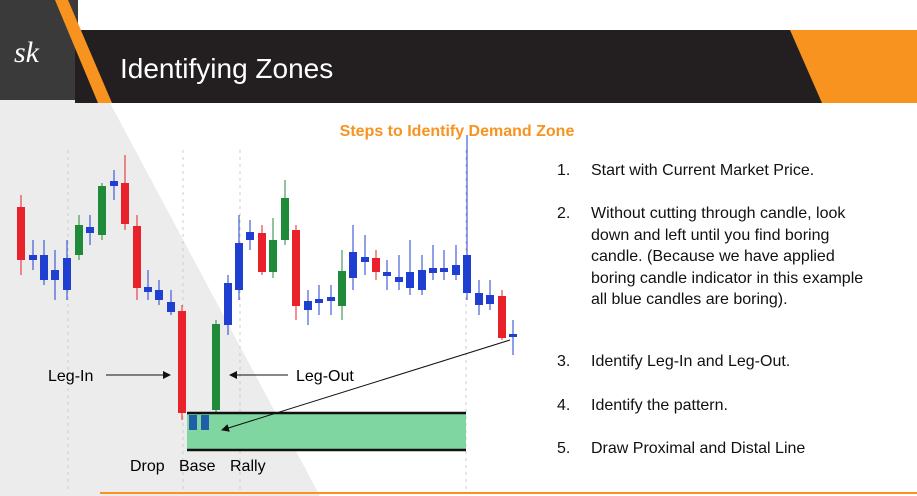 The image size is (917, 496). Describe the element at coordinates (457, 131) in the screenshot. I see `chart-title: Steps to Identify Demand Zone` at that location.